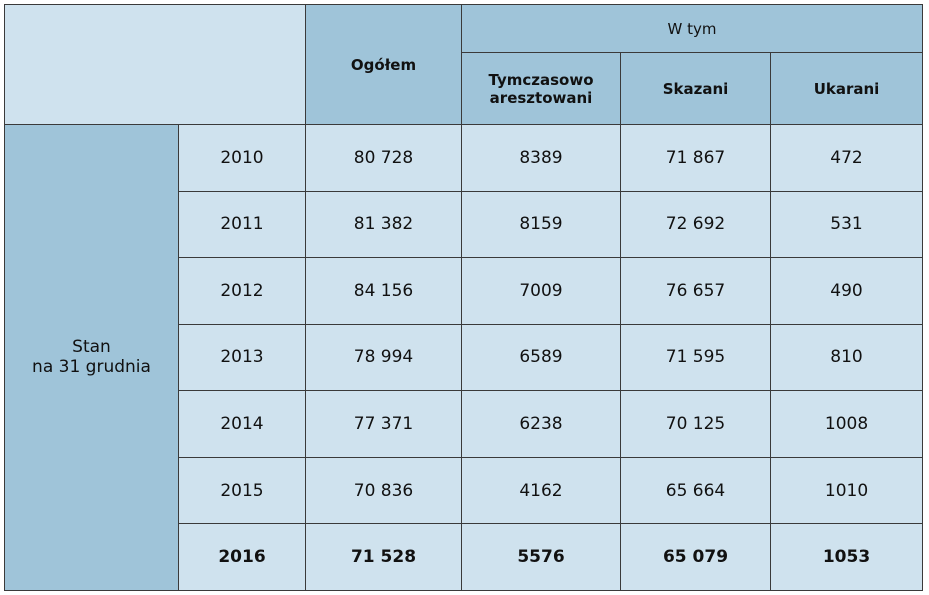 This screenshot has width=929, height=595. Describe the element at coordinates (155, 64) in the screenshot. I see `corner-cell` at that location.